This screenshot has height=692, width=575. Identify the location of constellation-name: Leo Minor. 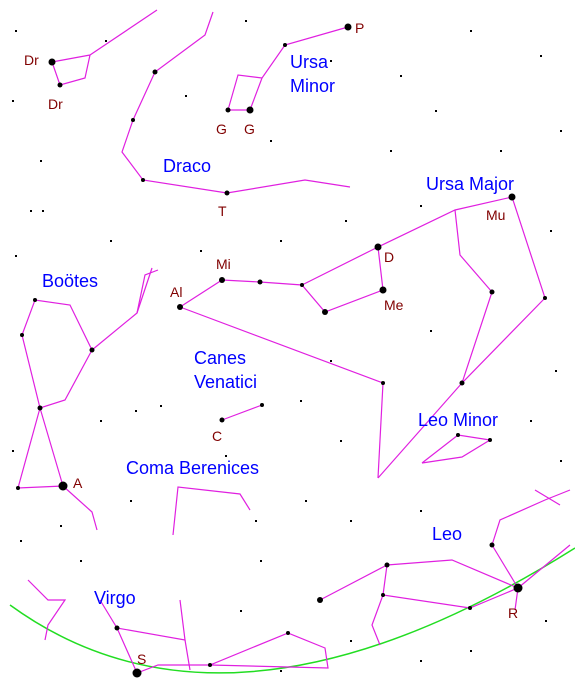
(458, 420).